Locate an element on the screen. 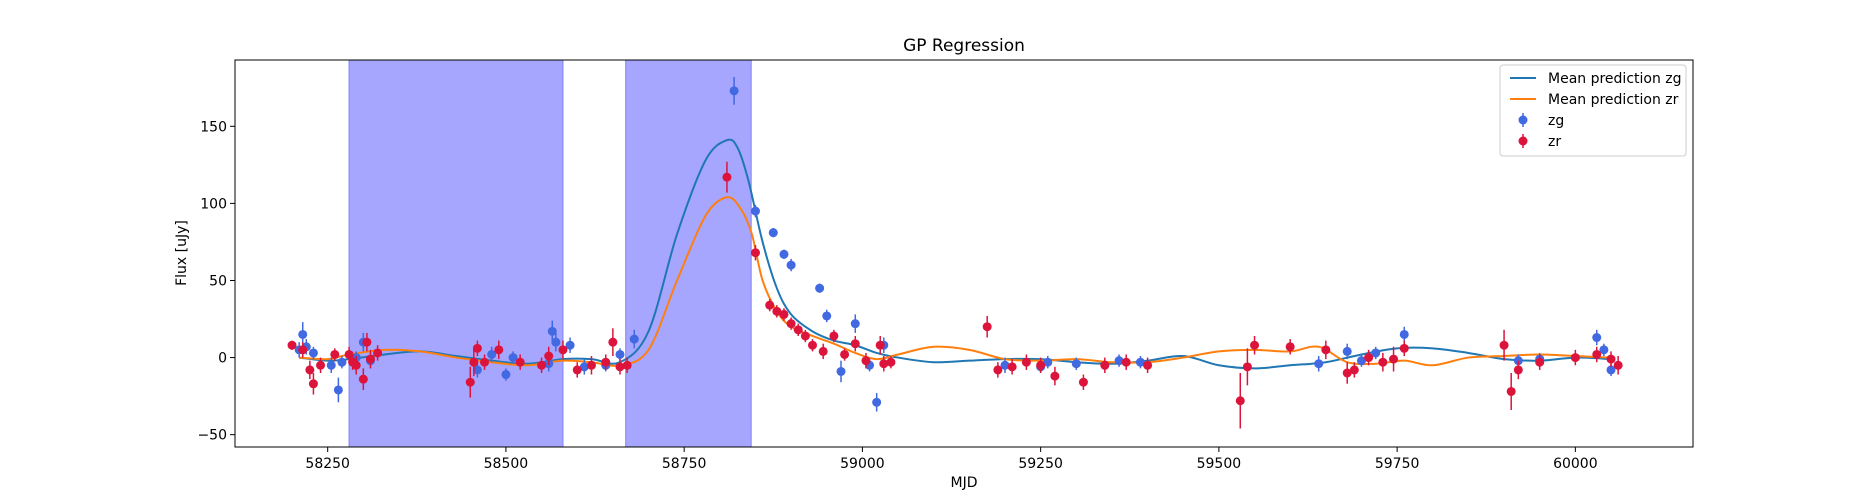  legend-label-zr: zr is located at coordinates (1554, 142).